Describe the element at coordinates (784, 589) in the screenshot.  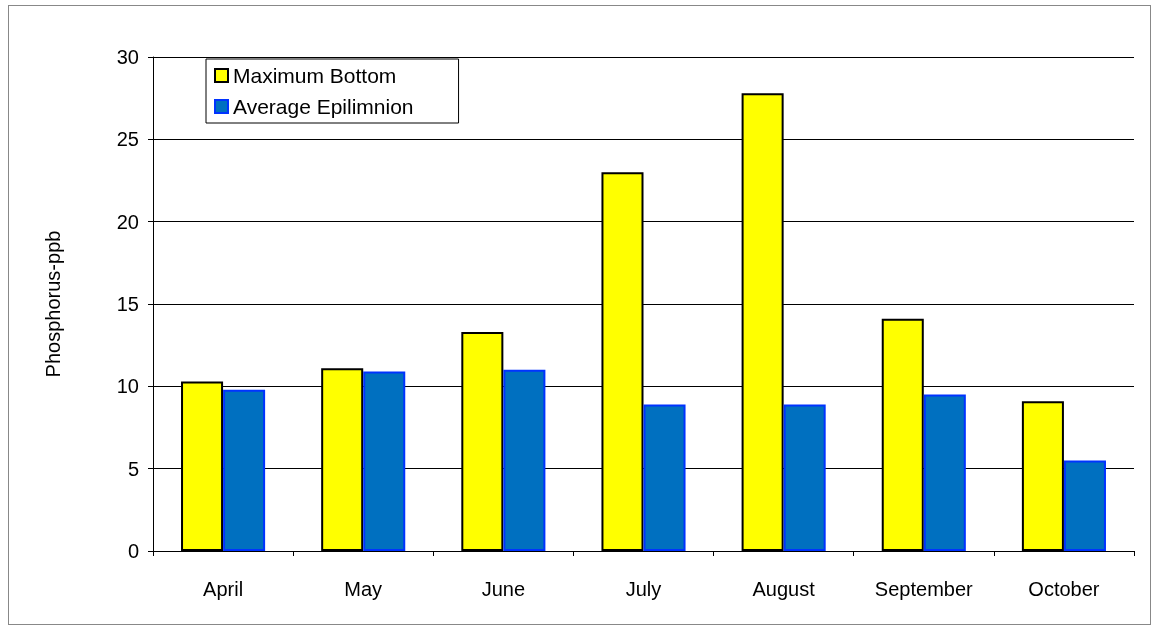
I see `x-tick-label: August` at that location.